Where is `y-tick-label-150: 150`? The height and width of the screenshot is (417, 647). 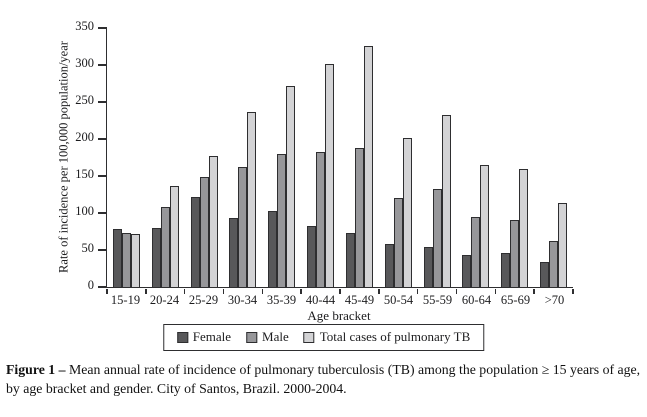 y-tick-label-150: 150 is located at coordinates (84, 174).